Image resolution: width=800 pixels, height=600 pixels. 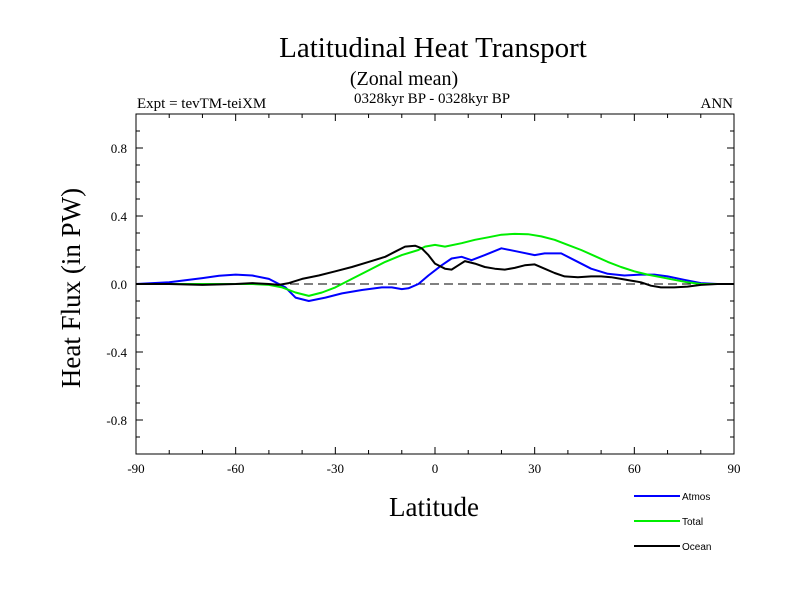 What do you see at coordinates (116, 420) in the screenshot?
I see `y-tick-label: -0.8` at bounding box center [116, 420].